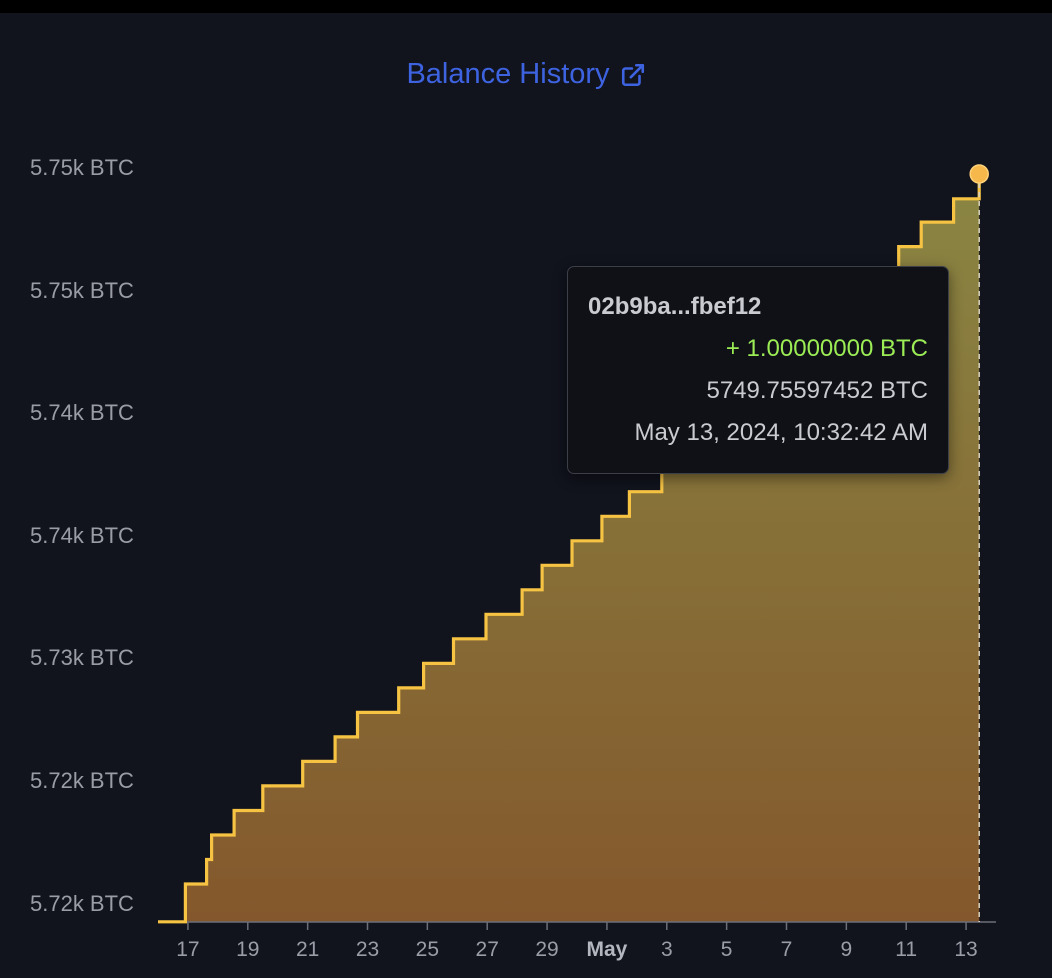  I want to click on x-tick-label: 27, so click(487, 949).